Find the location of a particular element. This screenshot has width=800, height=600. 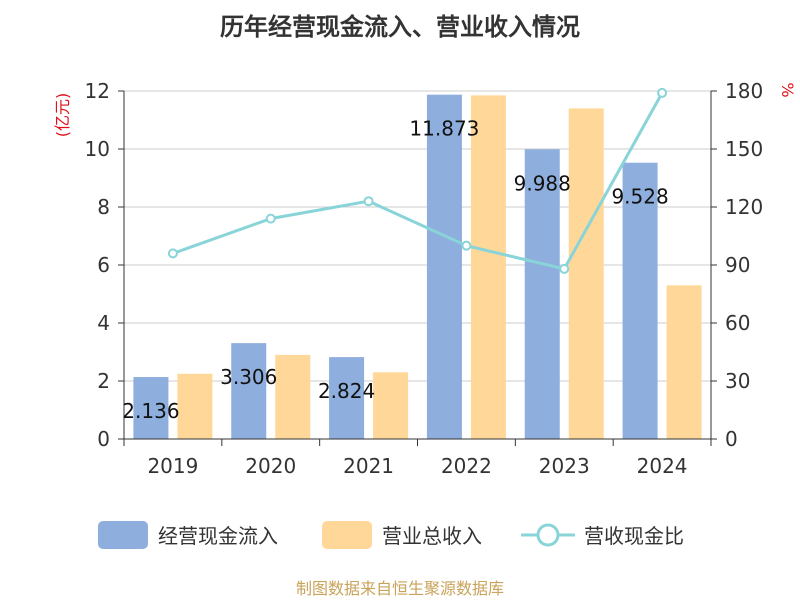

y-right-tick-label: 180 is located at coordinates (744, 91).